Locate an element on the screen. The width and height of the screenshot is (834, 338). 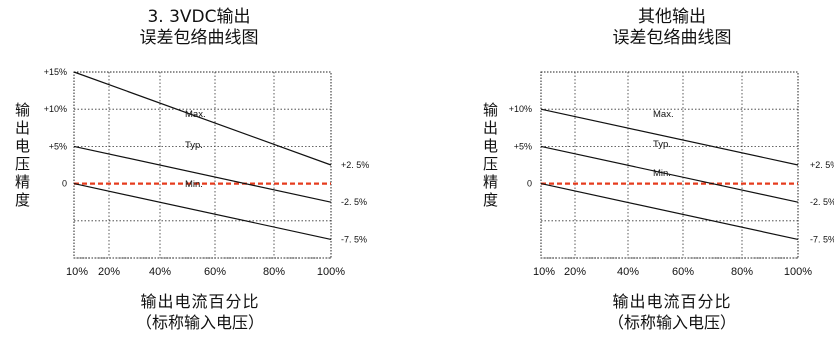
y-tick-label: +15% is located at coordinates (55, 72).